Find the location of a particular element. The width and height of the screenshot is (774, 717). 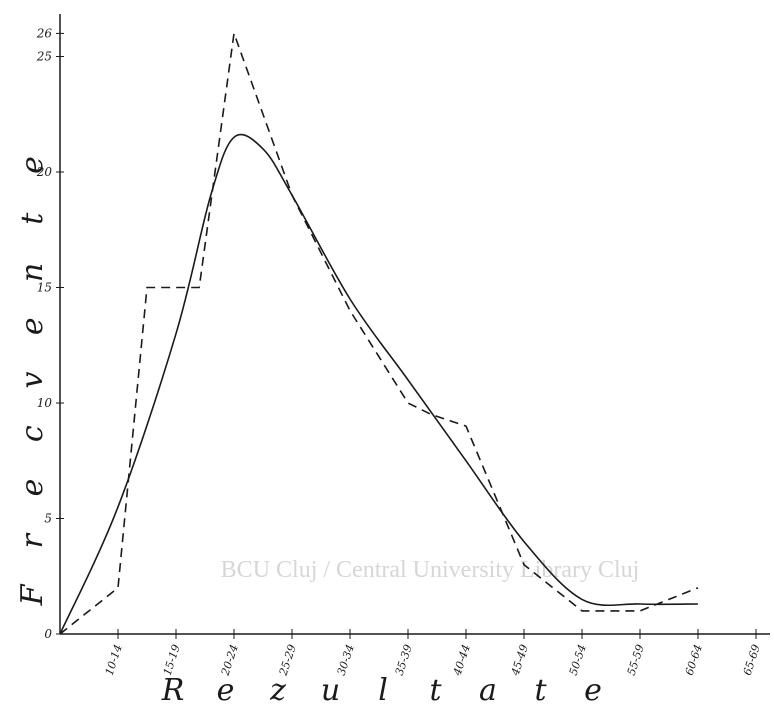

y-tick-label: 15 is located at coordinates (44, 288).